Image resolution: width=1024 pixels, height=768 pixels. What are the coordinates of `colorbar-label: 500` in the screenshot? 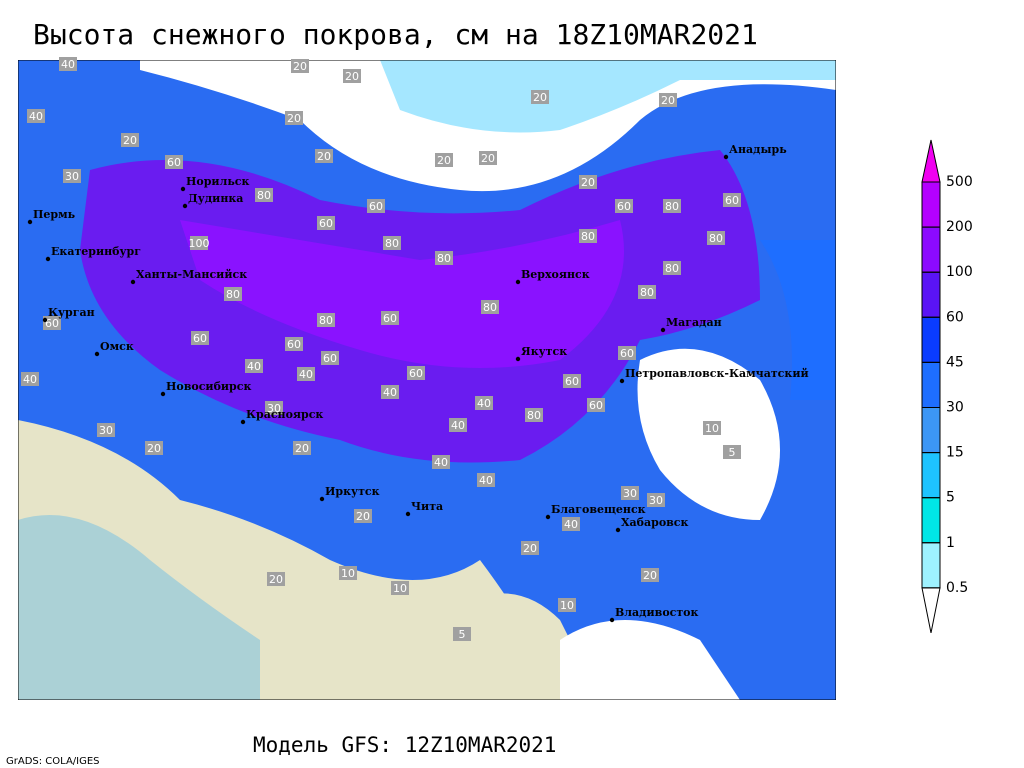 It's located at (959, 182).